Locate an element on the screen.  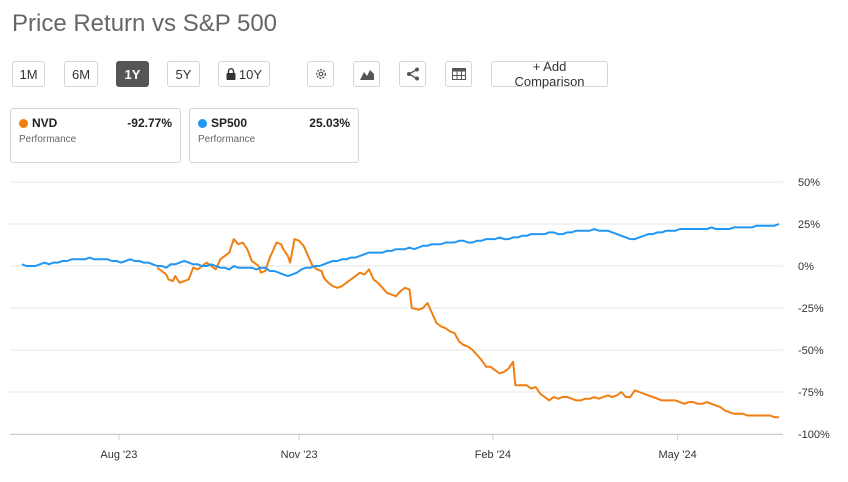
range-1m-button: 1M is located at coordinates (28, 74).